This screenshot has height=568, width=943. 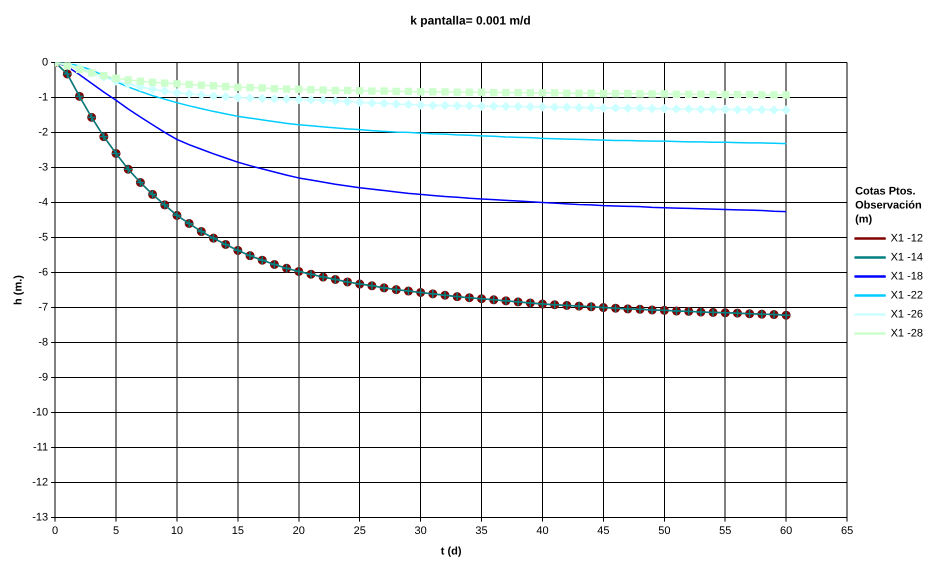 What do you see at coordinates (45, 62) in the screenshot?
I see `y-tick-label: 0` at bounding box center [45, 62].